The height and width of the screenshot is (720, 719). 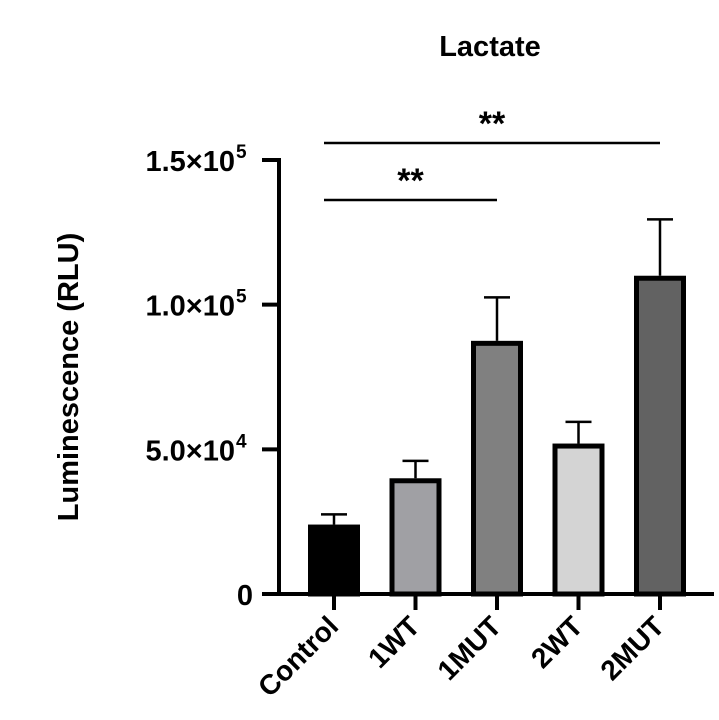 What do you see at coordinates (490, 47) in the screenshot?
I see `chart-title: Lactate` at bounding box center [490, 47].